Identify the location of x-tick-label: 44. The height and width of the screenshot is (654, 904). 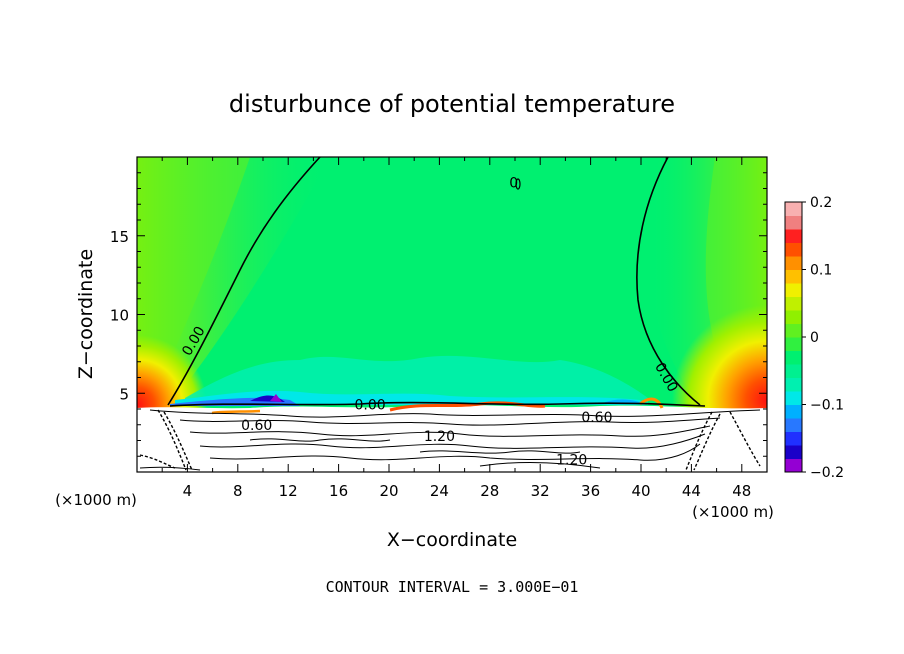
(691, 491).